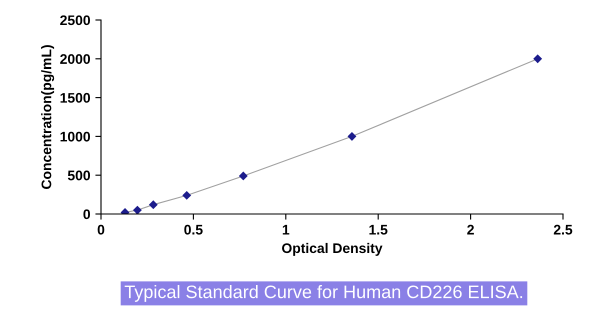 This screenshot has height=326, width=600. Describe the element at coordinates (332, 249) in the screenshot. I see `x-axis-title: Optical Density` at that location.